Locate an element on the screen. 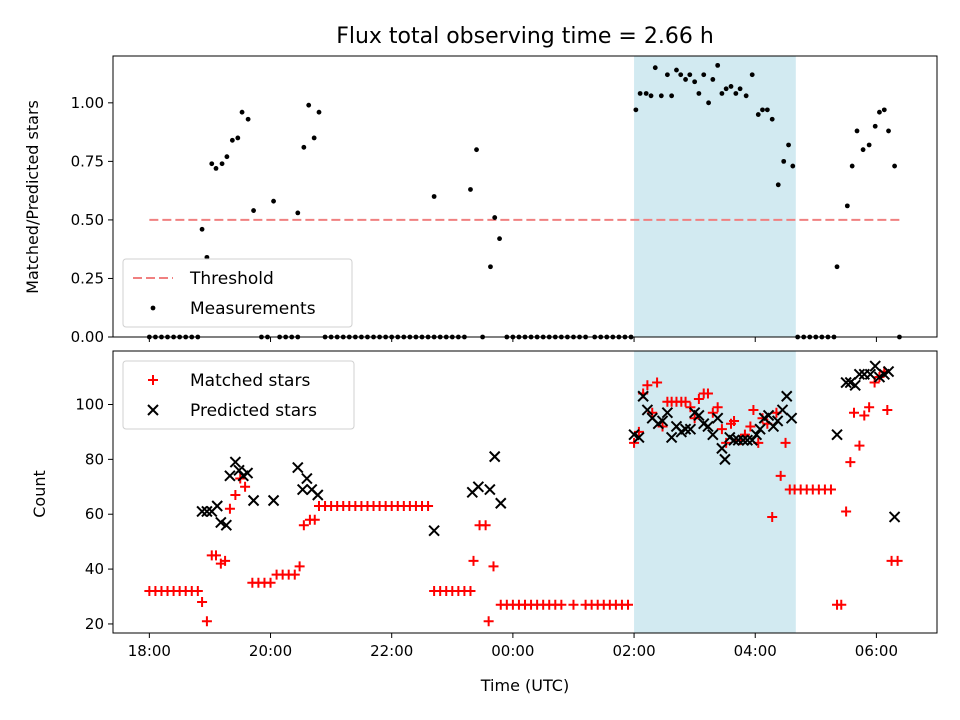 This screenshot has height=720, width=960. y-tick-label: 0.50 is located at coordinates (87, 220).